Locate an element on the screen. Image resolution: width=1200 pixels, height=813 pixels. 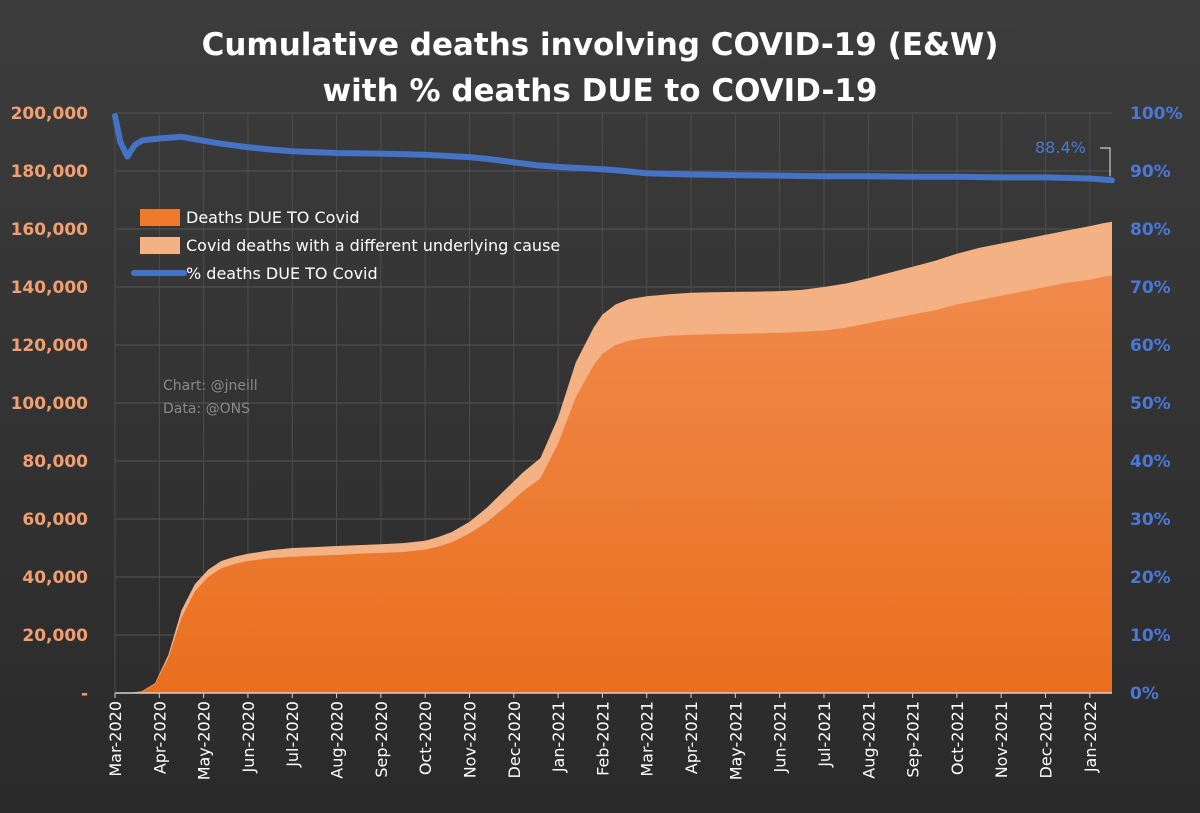
right-tick-label-5: 50% is located at coordinates (1150, 404).